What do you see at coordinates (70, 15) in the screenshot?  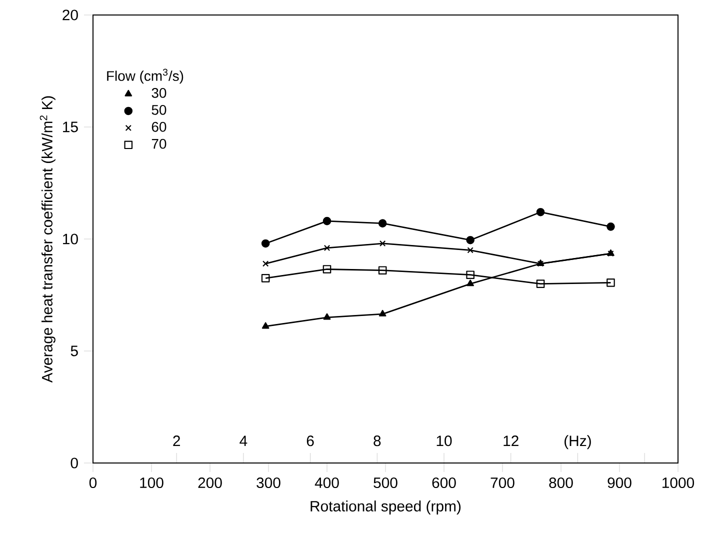 I see `y-tick-label: 20` at bounding box center [70, 15].